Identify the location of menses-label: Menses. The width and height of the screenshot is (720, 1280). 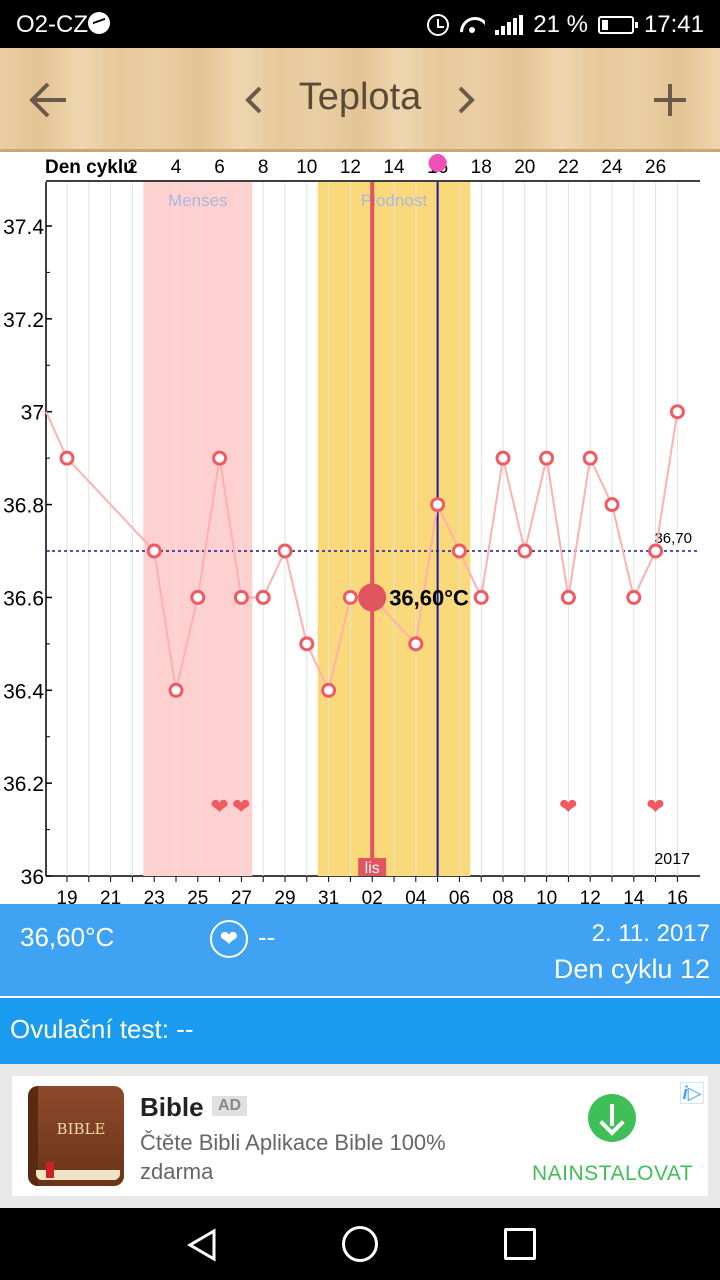
(198, 200).